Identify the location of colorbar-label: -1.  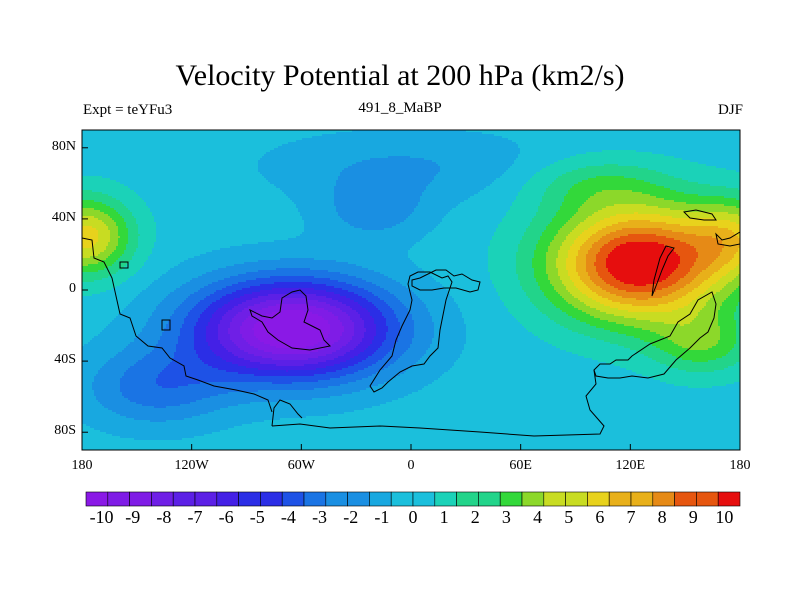
(382, 517).